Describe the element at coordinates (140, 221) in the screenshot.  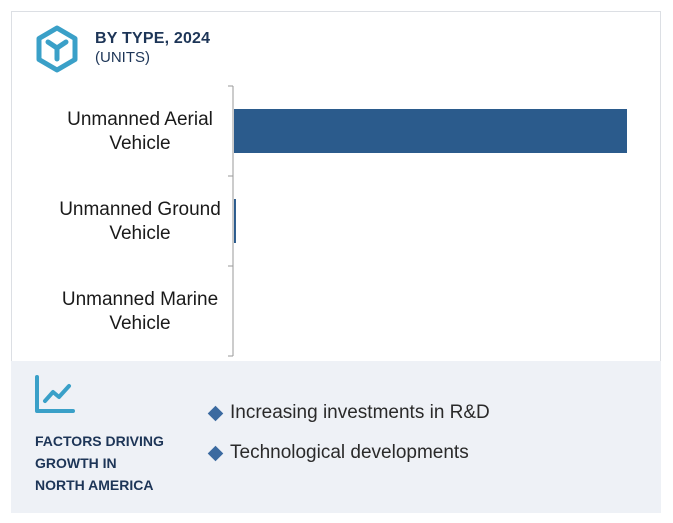
I see `category-label: Unmanned Ground Vehicle` at that location.